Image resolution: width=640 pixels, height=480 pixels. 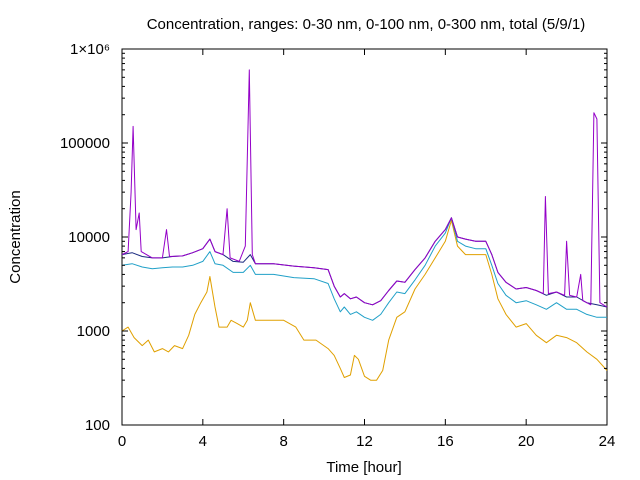 What do you see at coordinates (283, 441) in the screenshot?
I see `x-tick-label: 8` at bounding box center [283, 441].